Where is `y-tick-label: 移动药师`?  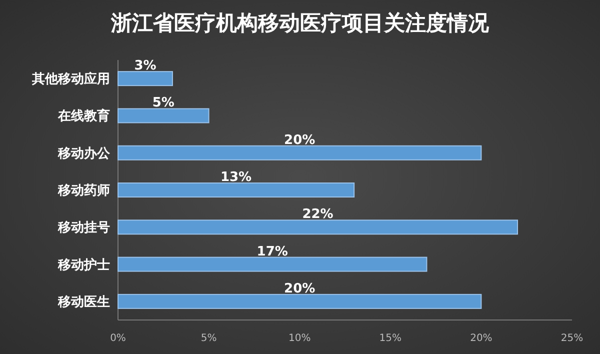
y-tick-label: 移动药师 is located at coordinates (83, 190).